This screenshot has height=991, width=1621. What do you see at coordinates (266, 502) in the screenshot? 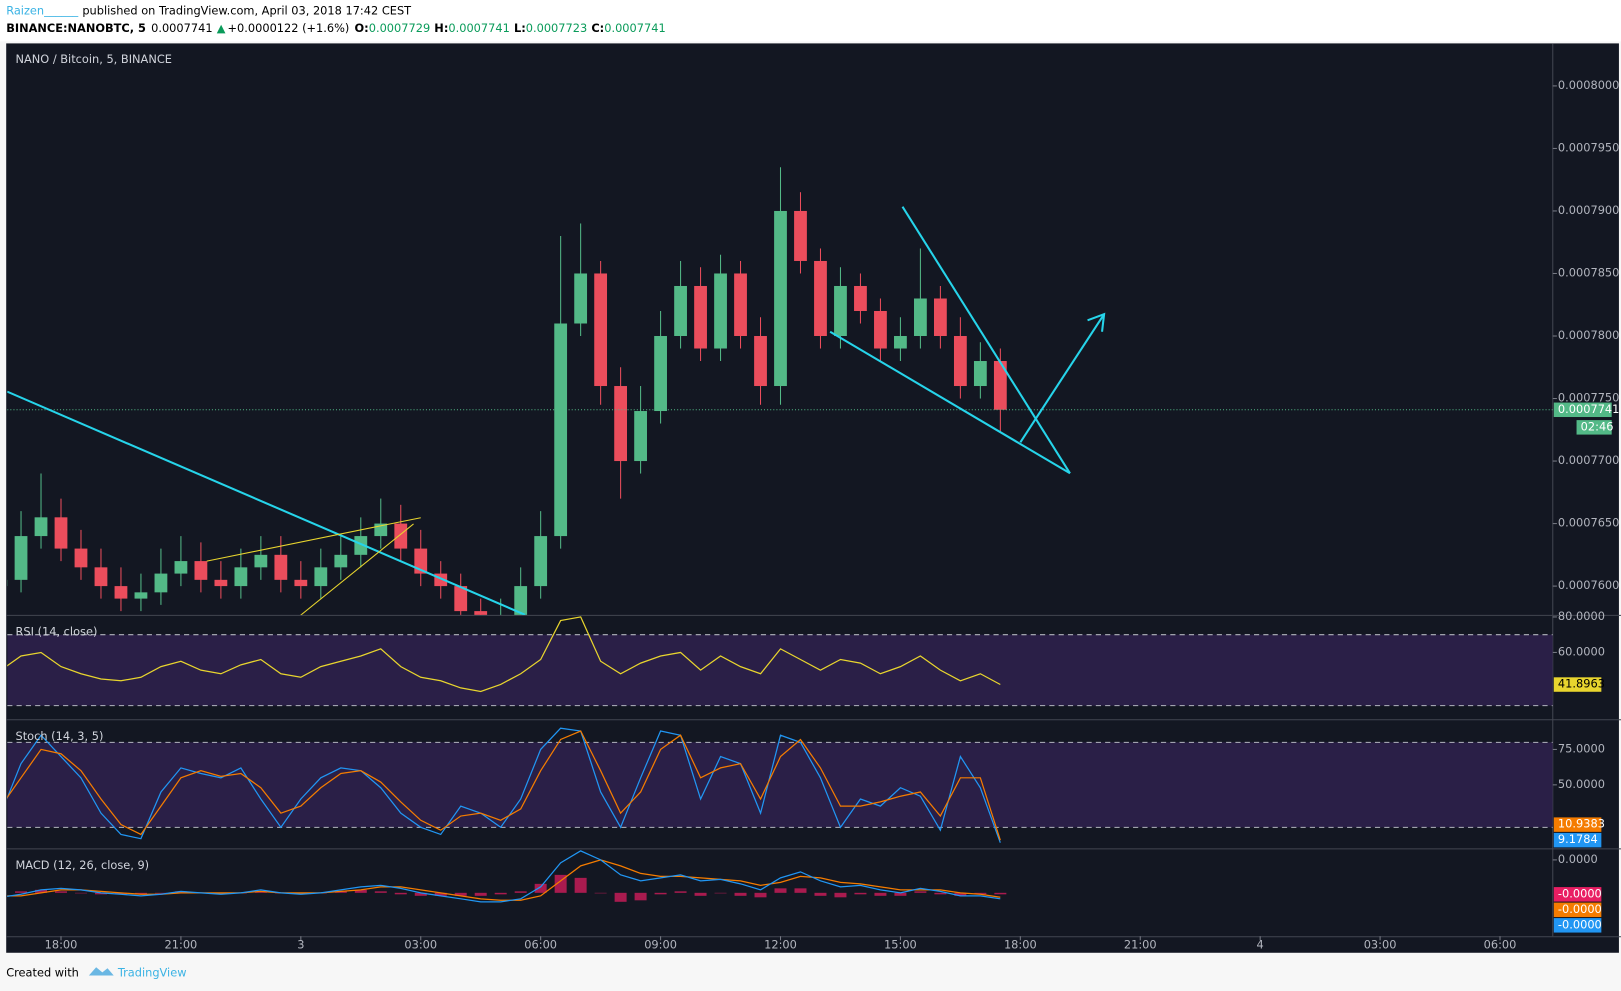
I see `trend-line` at bounding box center [266, 502].